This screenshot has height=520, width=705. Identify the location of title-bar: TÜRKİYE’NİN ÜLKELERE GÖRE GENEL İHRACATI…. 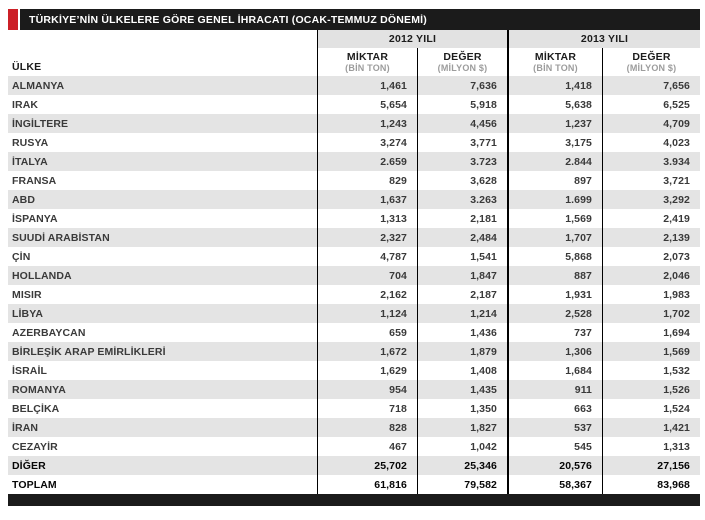
(354, 19).